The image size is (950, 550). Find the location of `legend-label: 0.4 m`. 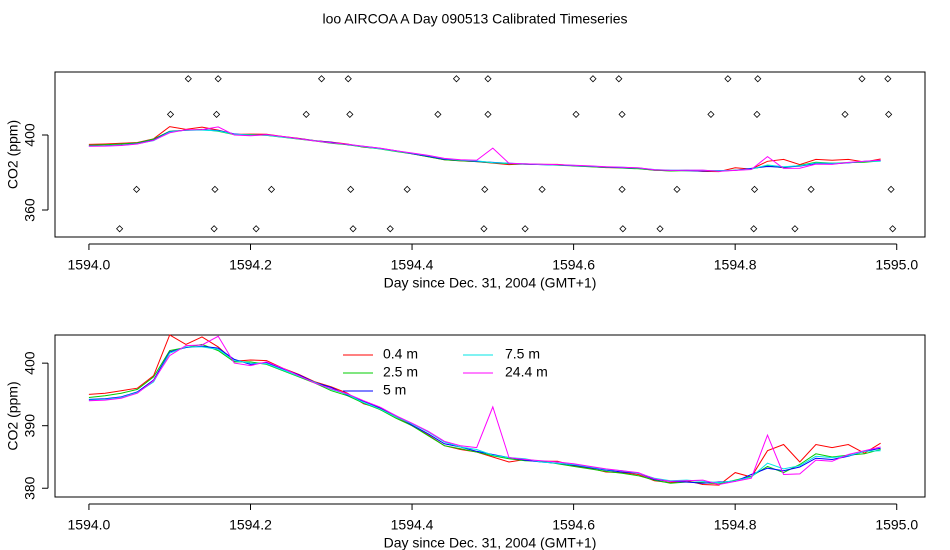

legend-label: 0.4 m is located at coordinates (400, 354).